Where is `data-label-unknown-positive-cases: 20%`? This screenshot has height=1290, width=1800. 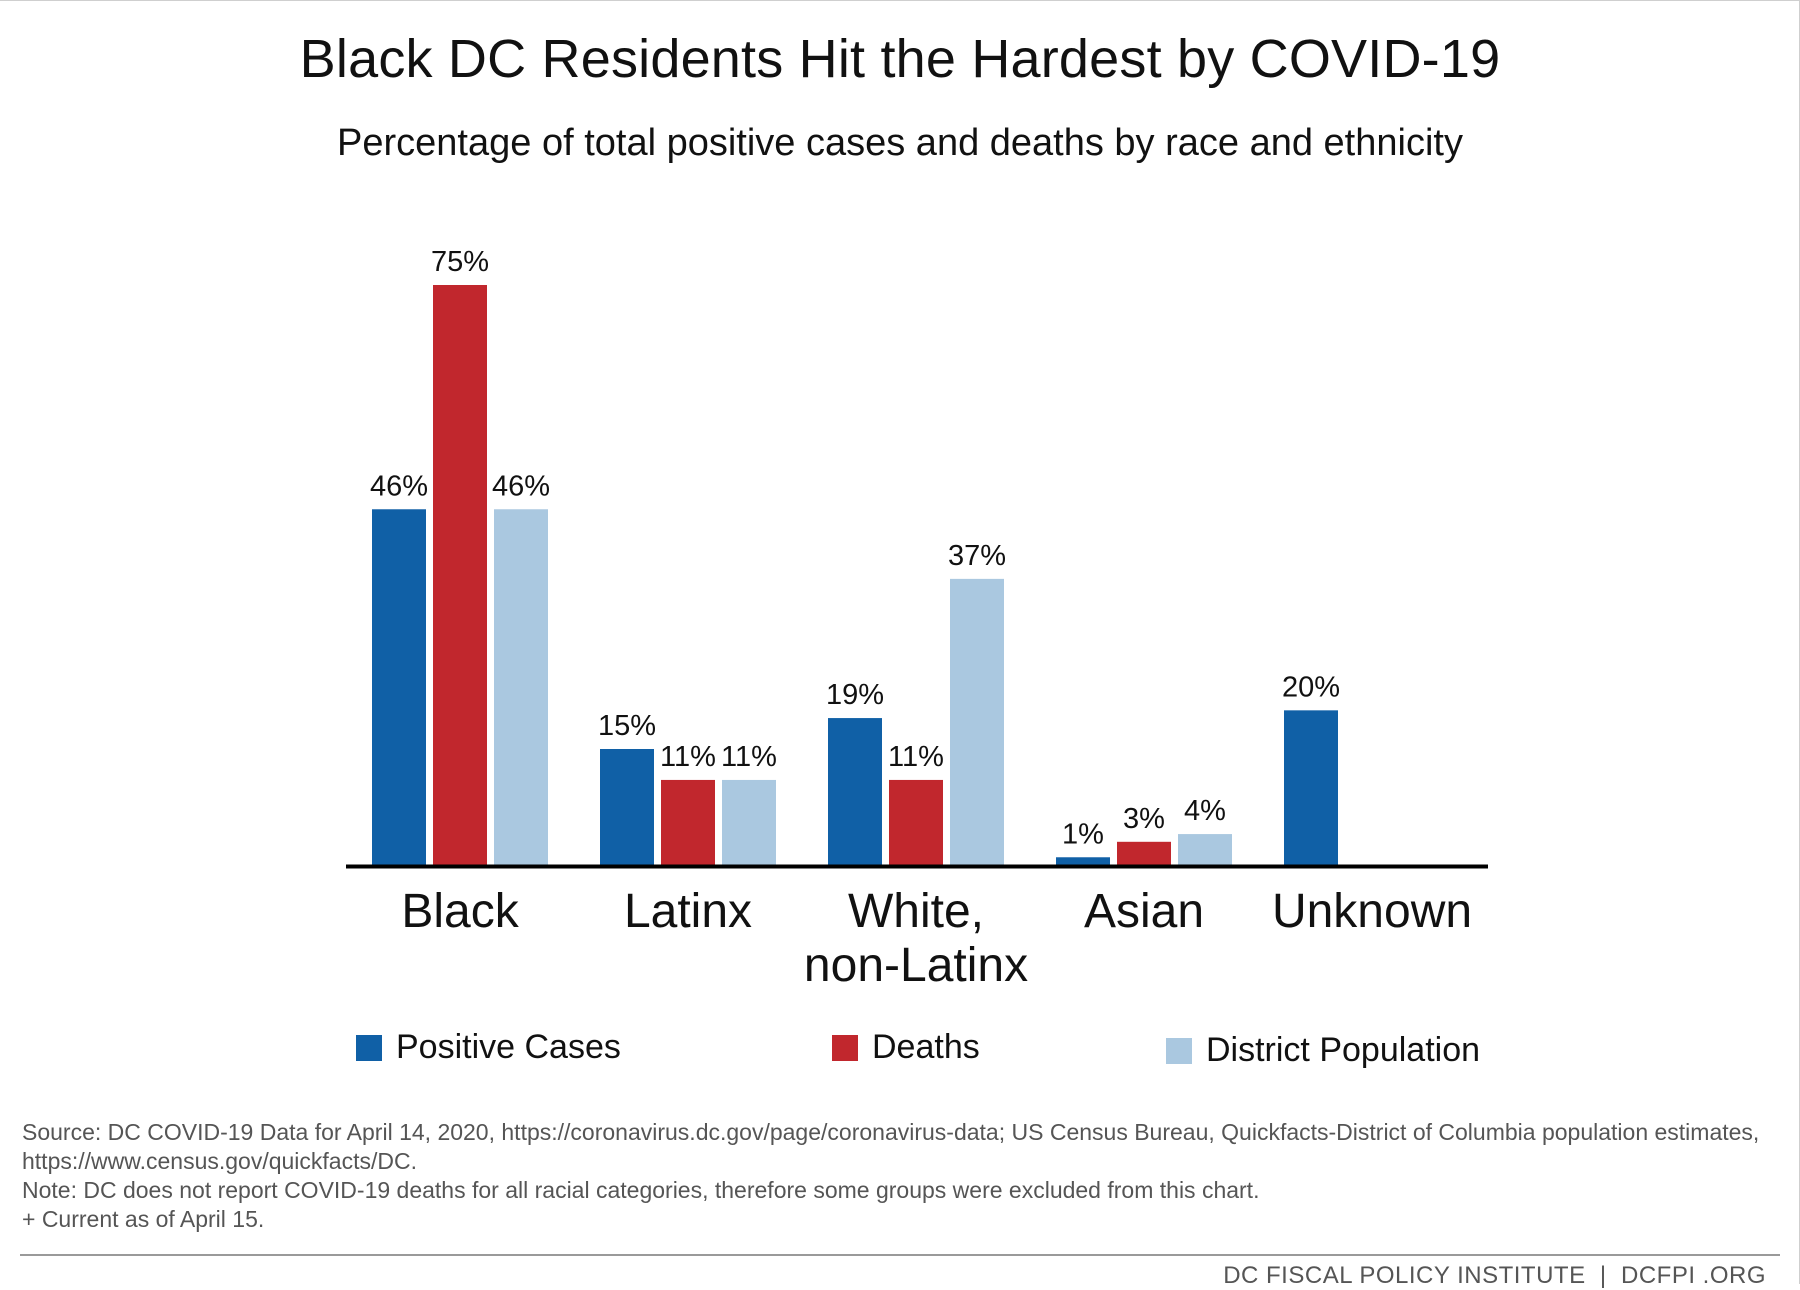 data-label-unknown-positive-cases: 20% is located at coordinates (1311, 687).